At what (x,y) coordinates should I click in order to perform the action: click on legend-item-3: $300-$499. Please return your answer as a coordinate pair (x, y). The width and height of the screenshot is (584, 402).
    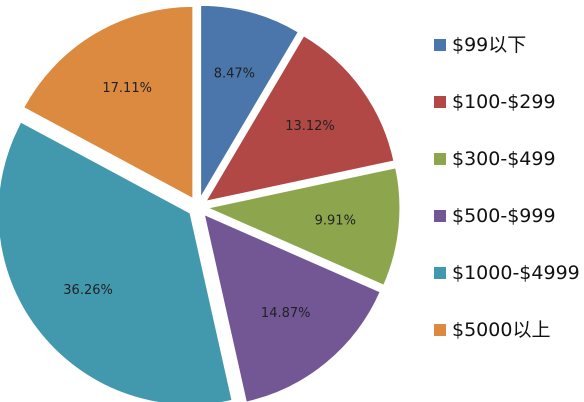
    Looking at the image, I should click on (495, 159).